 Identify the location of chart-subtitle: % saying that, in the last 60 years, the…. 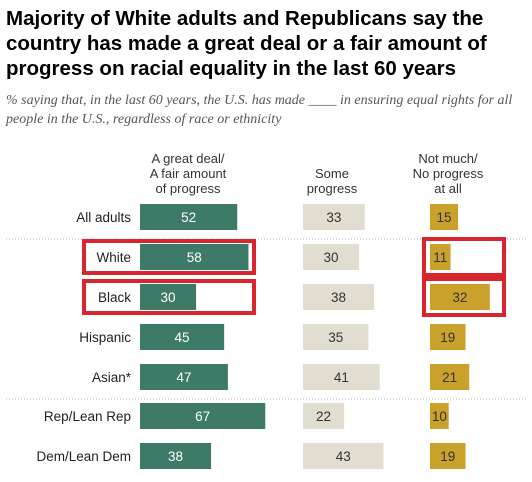
(259, 110).